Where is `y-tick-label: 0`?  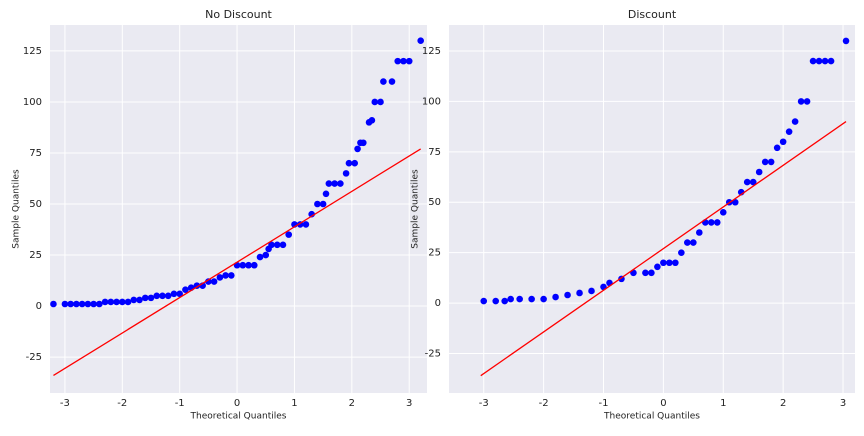
y-tick-label: 0 is located at coordinates (39, 306).